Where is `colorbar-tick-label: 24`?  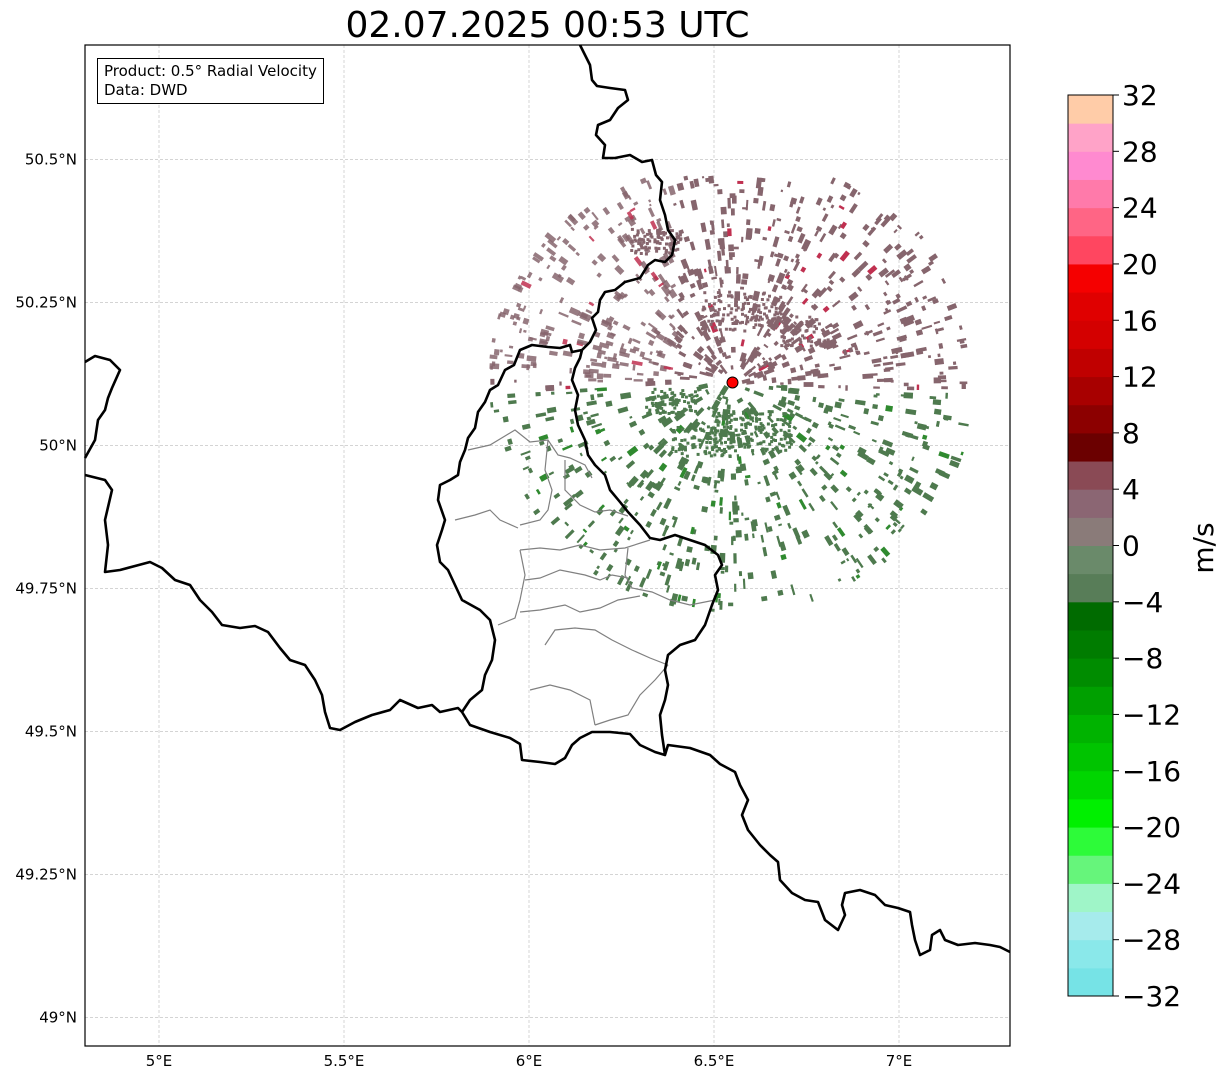
colorbar-tick-label: 24 is located at coordinates (1140, 208).